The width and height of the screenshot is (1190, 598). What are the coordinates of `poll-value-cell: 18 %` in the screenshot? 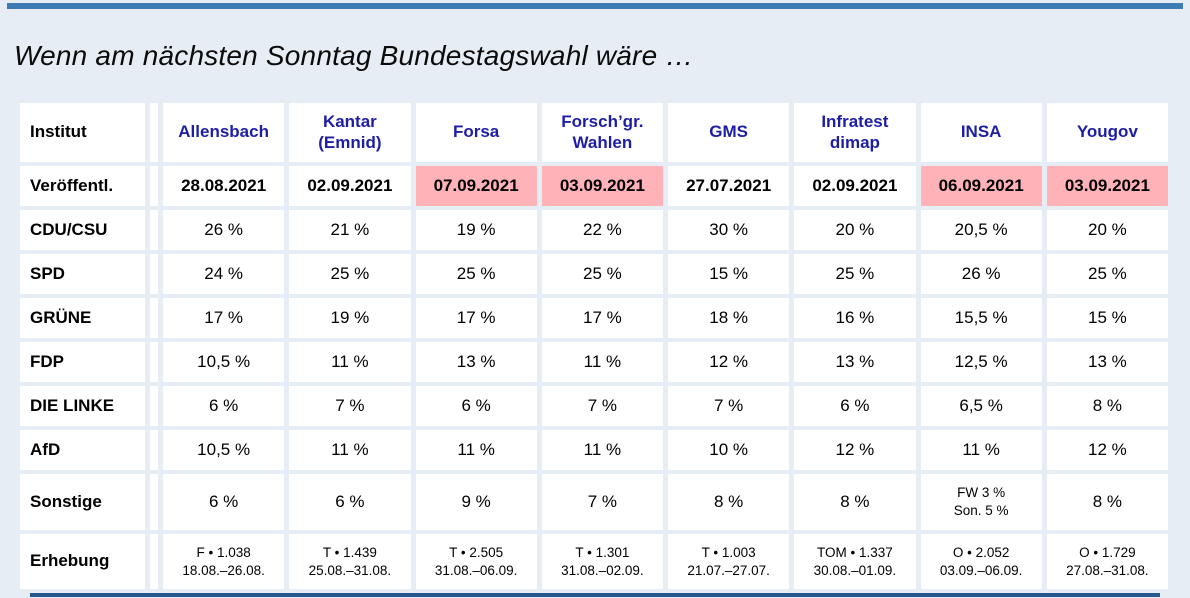 It's located at (729, 318).